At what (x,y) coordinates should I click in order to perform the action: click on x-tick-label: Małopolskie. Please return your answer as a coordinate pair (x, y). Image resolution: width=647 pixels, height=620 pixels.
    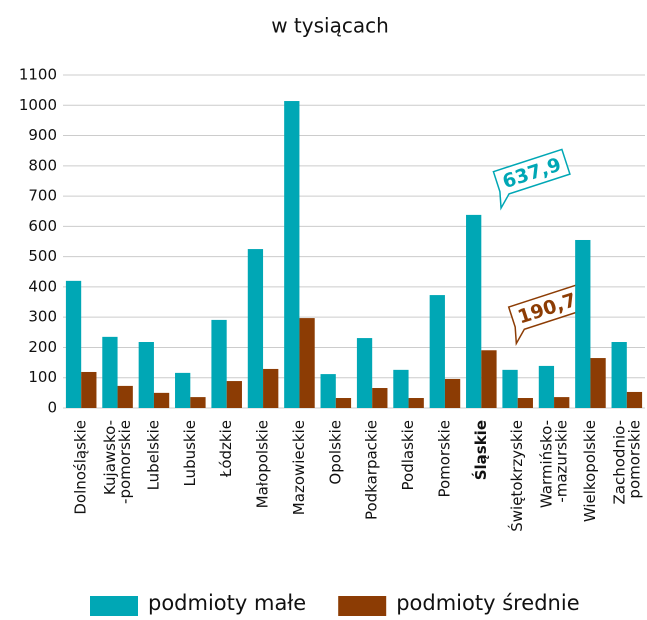
    Looking at the image, I should click on (263, 464).